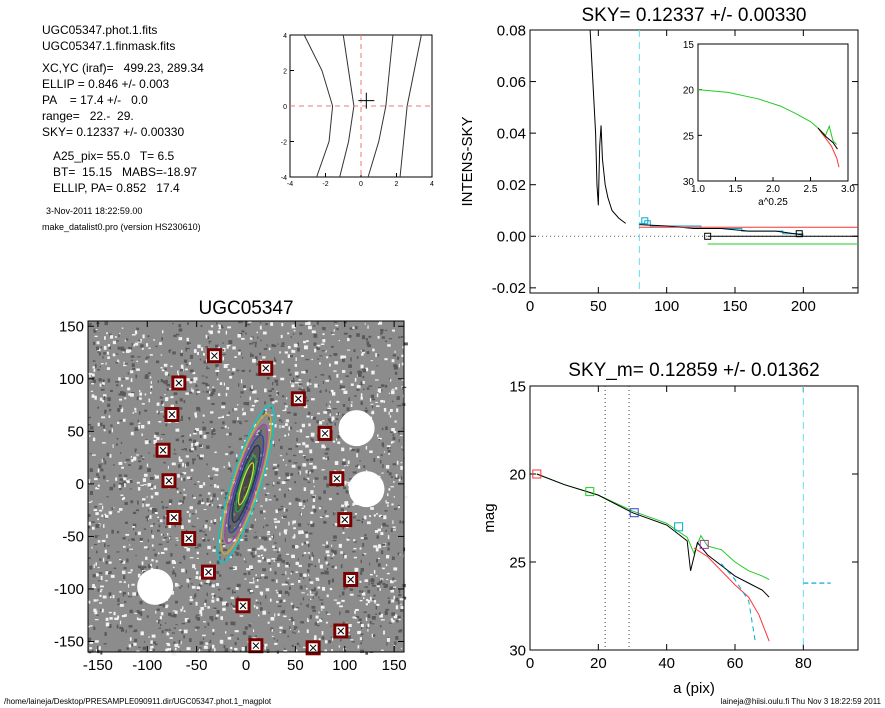 The image size is (885, 708). What do you see at coordinates (397, 184) in the screenshot?
I see `contour-xtick-label: 2` at bounding box center [397, 184].